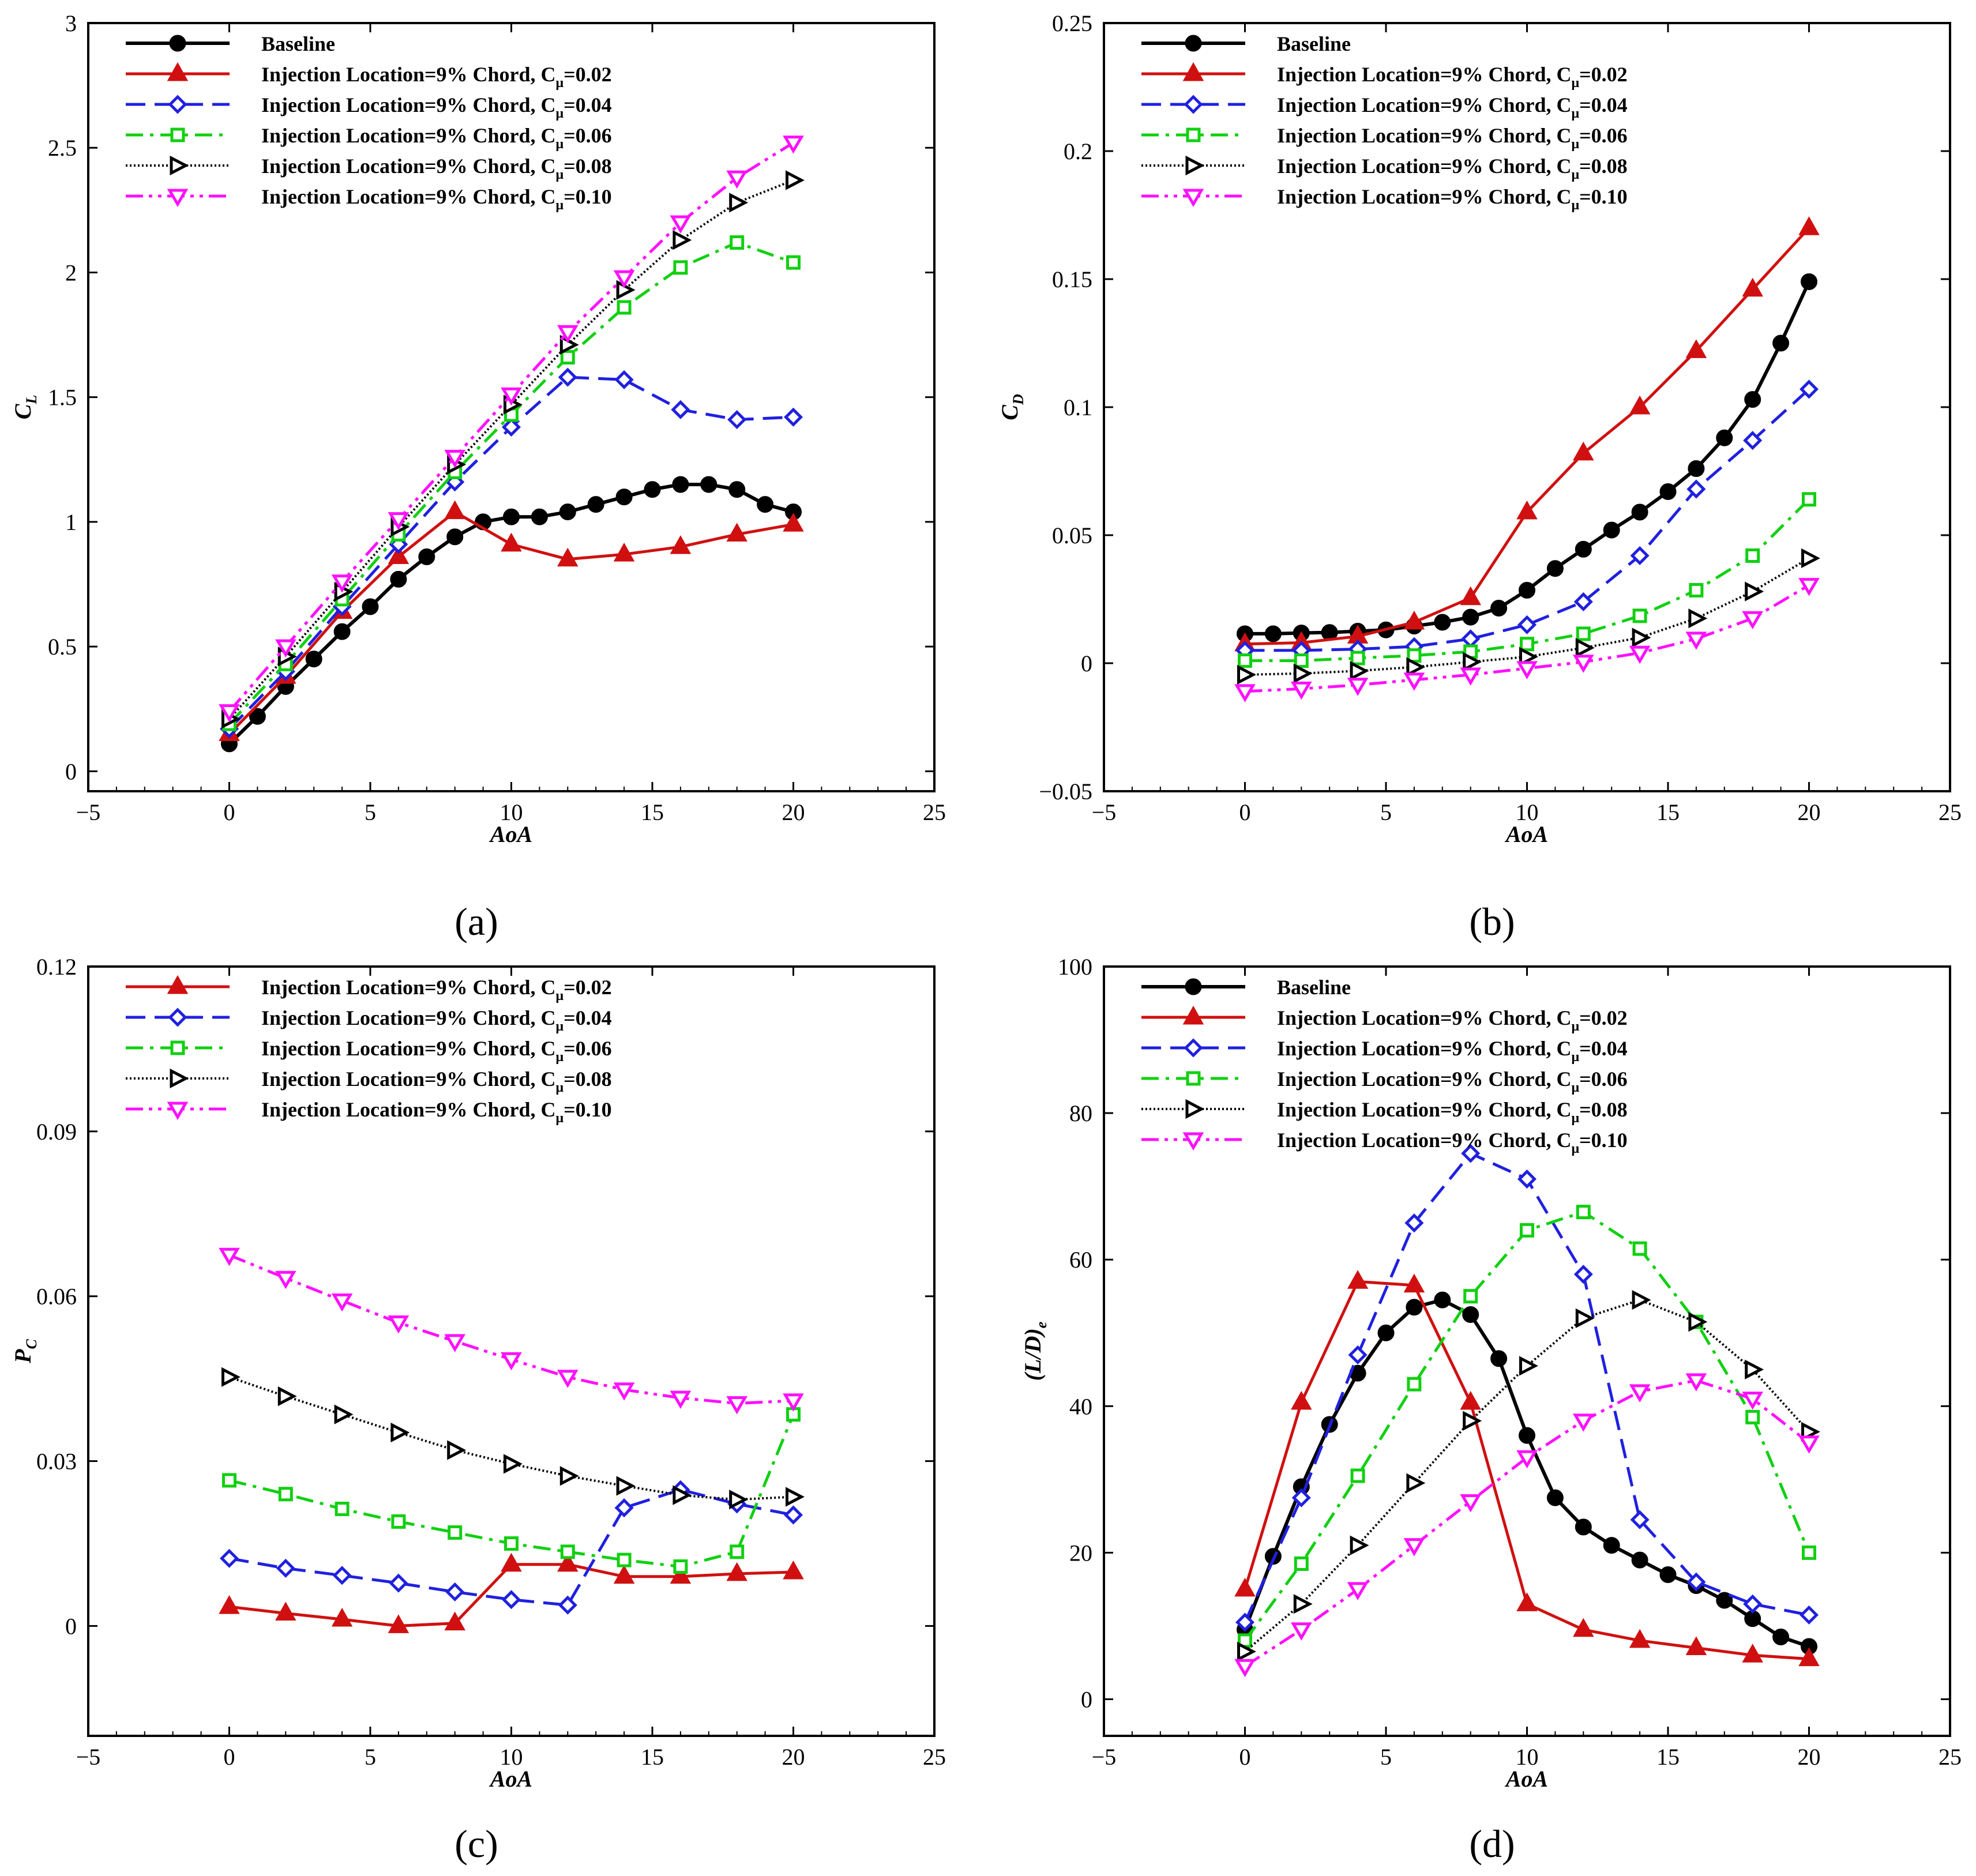 Image resolution: width=1976 pixels, height=1876 pixels. Describe the element at coordinates (1527, 640) in the screenshot. I see `series-b-cmu010` at that location.